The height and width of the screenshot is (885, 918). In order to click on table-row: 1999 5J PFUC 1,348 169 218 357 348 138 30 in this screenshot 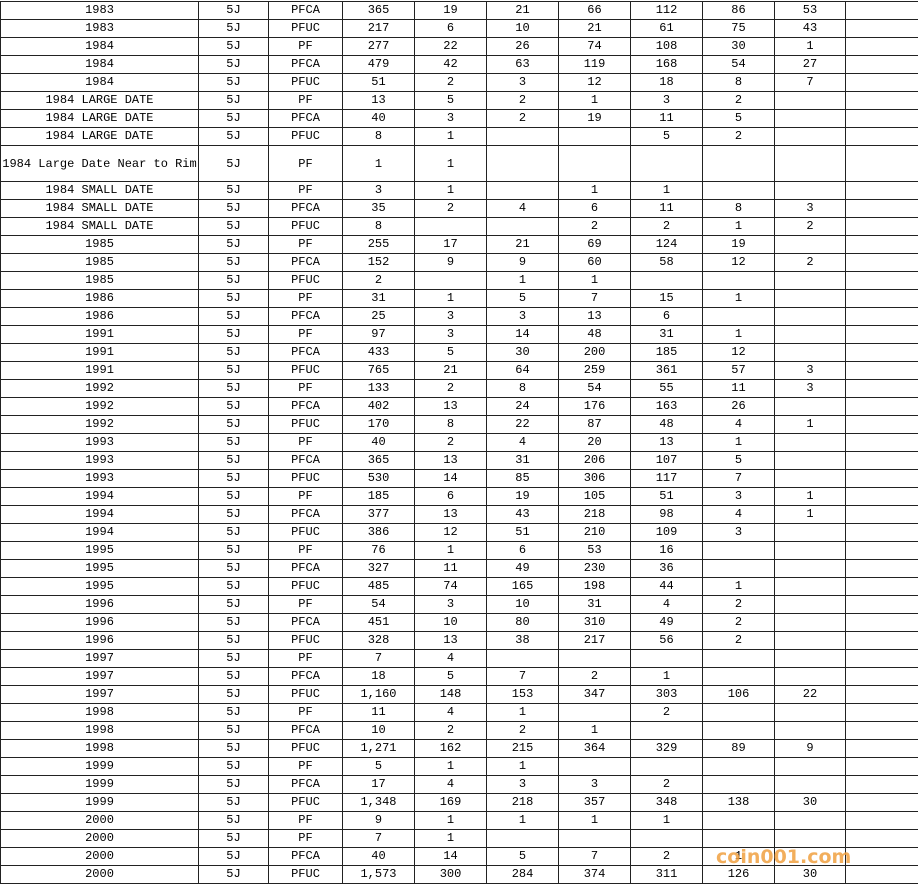, I will do `click(459, 802)`.